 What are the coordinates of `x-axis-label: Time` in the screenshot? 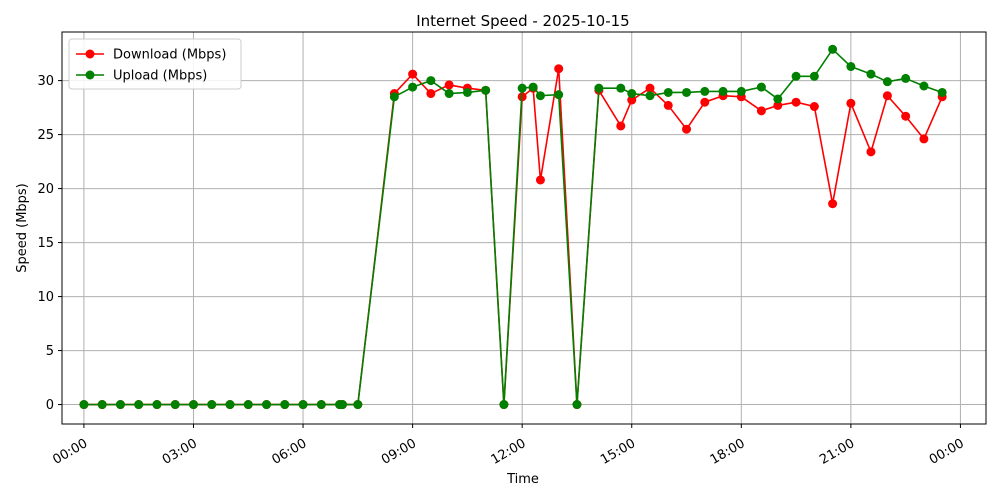 It's located at (522, 479).